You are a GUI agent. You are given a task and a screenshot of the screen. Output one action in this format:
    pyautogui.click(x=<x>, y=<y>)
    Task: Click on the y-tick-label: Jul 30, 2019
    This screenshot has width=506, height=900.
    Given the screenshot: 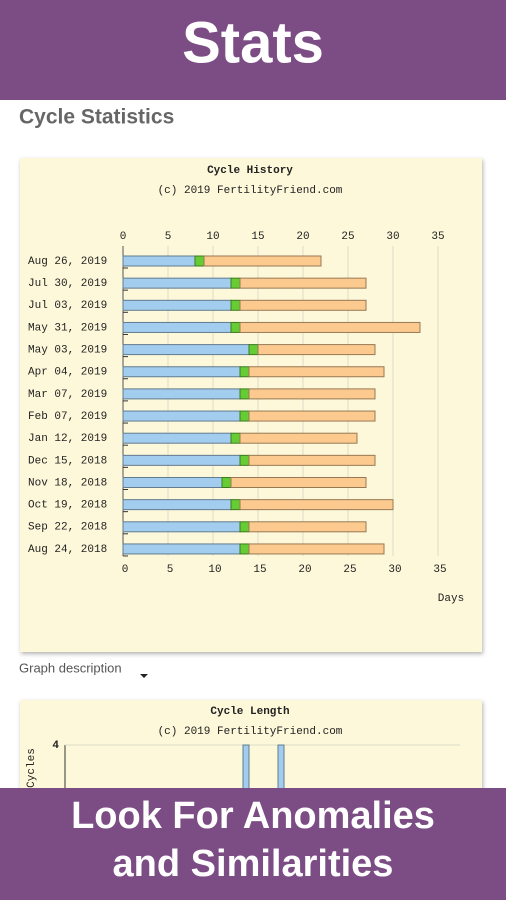 What is the action you would take?
    pyautogui.click(x=67, y=284)
    